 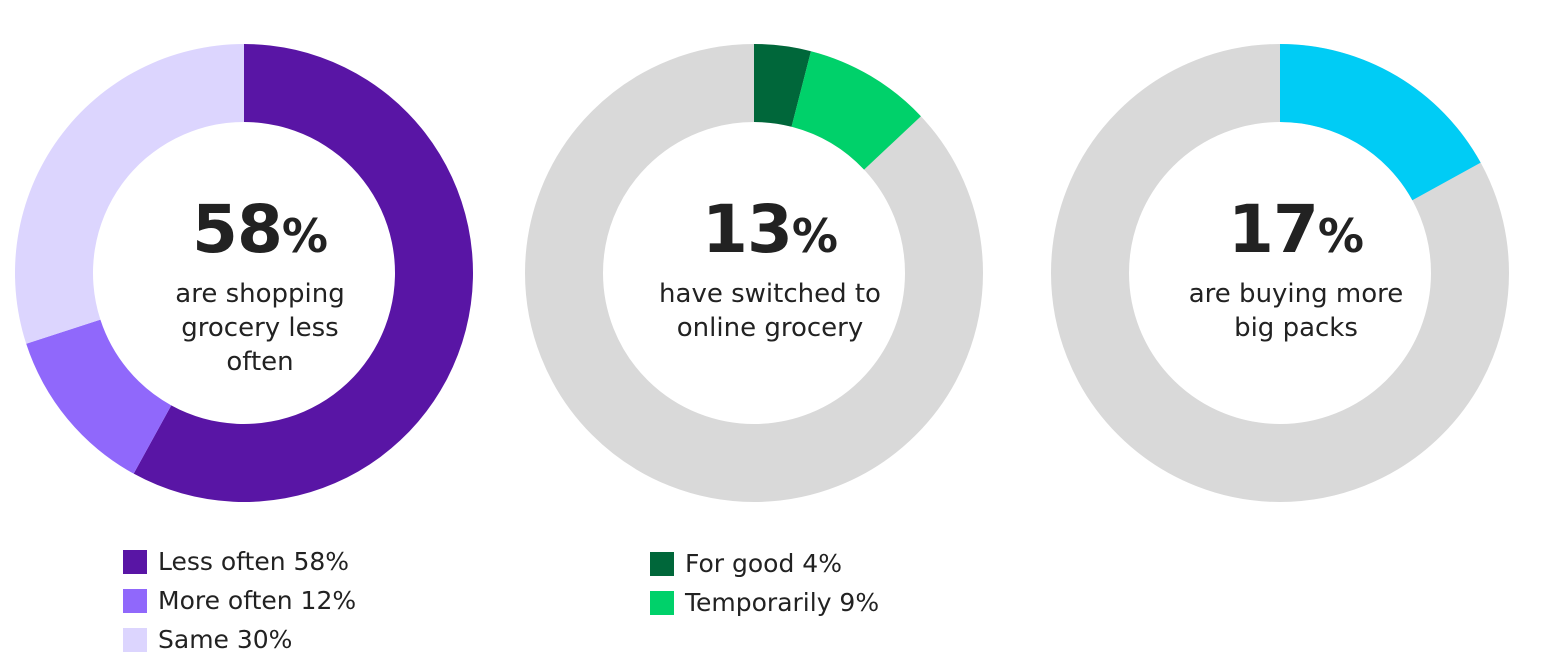 I want to click on legend-label: Same 30%, so click(x=225, y=639).